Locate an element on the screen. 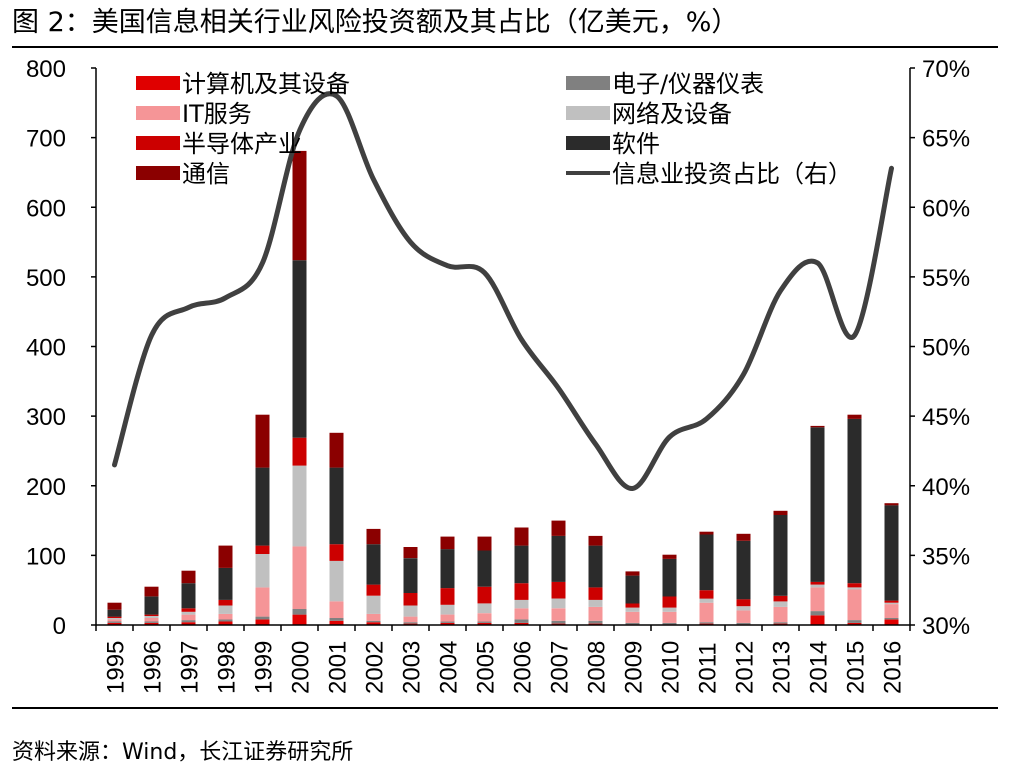 Image resolution: width=1011 pixels, height=779 pixels. bar-segment-2016-s6 is located at coordinates (891, 504).